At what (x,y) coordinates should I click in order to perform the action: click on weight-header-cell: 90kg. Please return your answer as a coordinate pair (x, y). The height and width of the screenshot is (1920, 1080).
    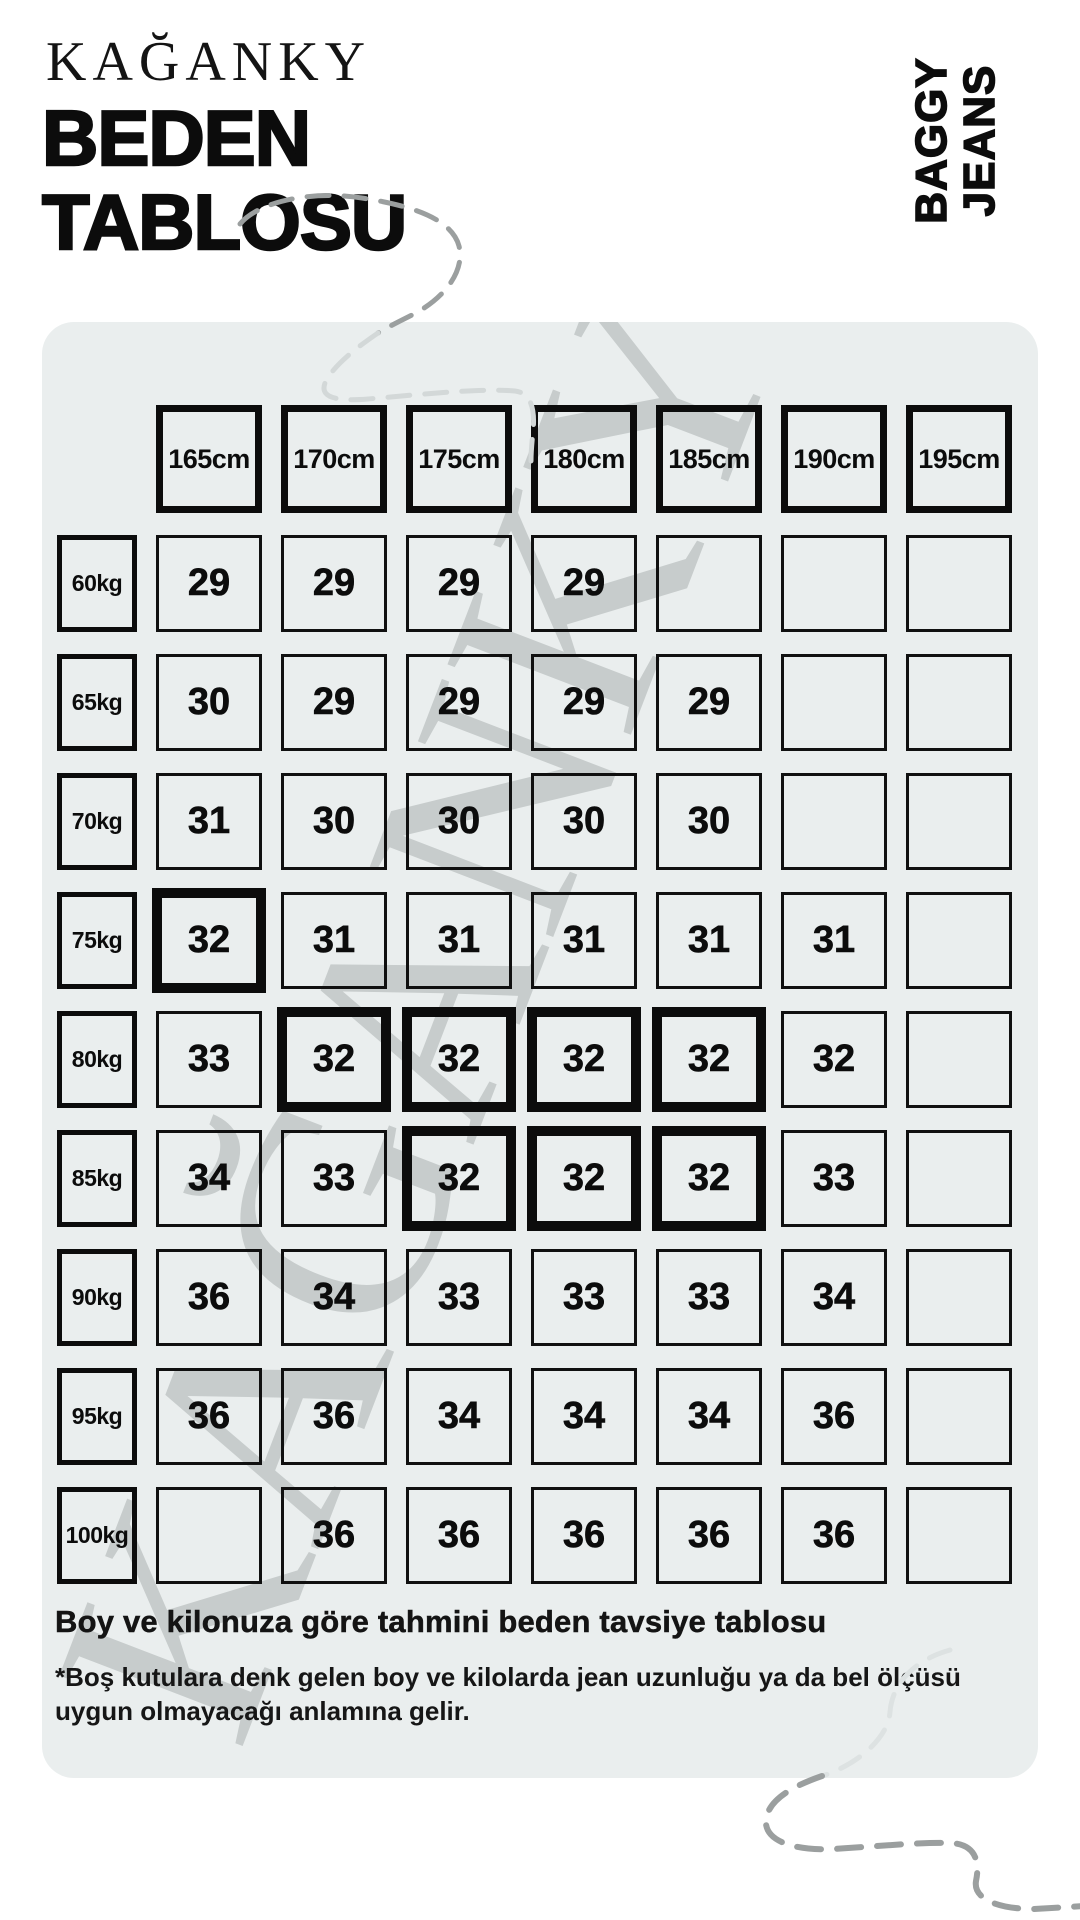
    Looking at the image, I should click on (97, 1297).